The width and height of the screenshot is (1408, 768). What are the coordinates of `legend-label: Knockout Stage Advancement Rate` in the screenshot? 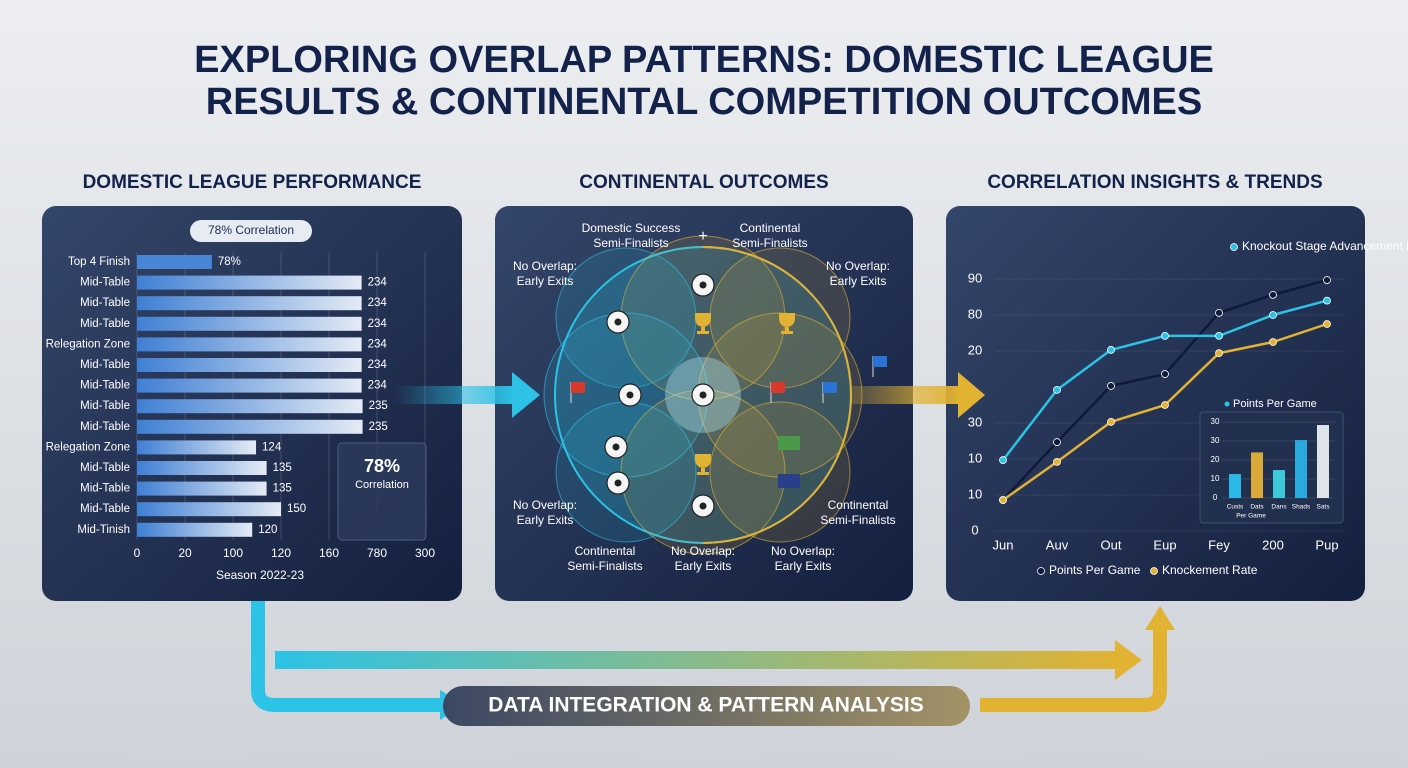 It's located at (1325, 246).